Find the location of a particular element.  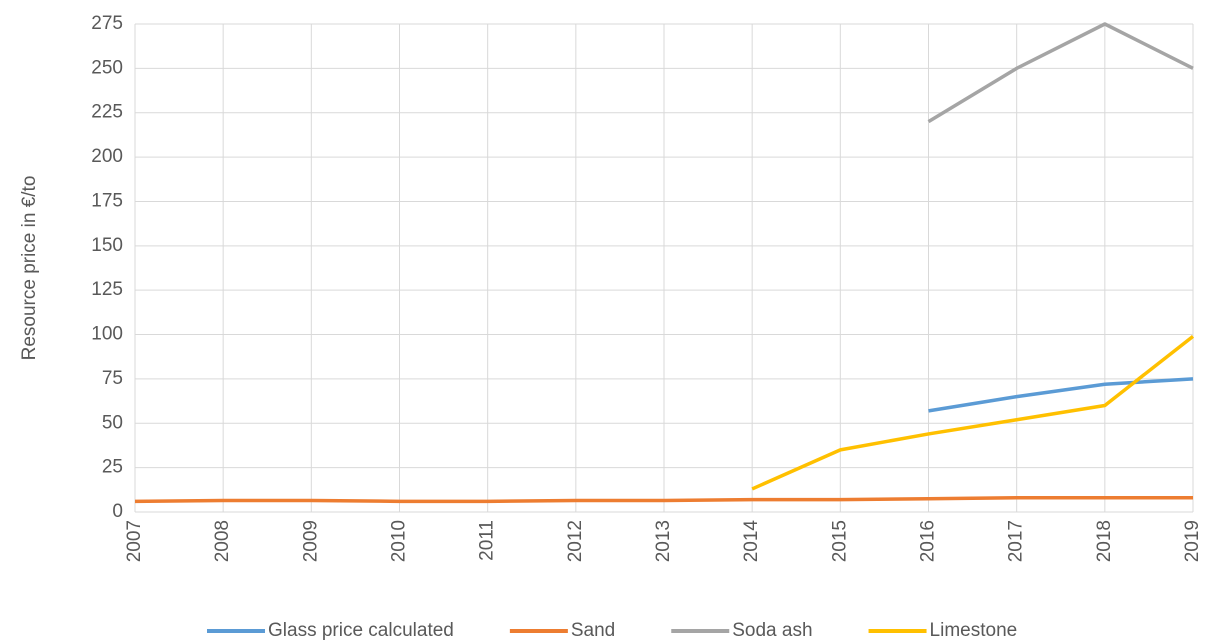

y-tick-label: 75 is located at coordinates (112, 378).